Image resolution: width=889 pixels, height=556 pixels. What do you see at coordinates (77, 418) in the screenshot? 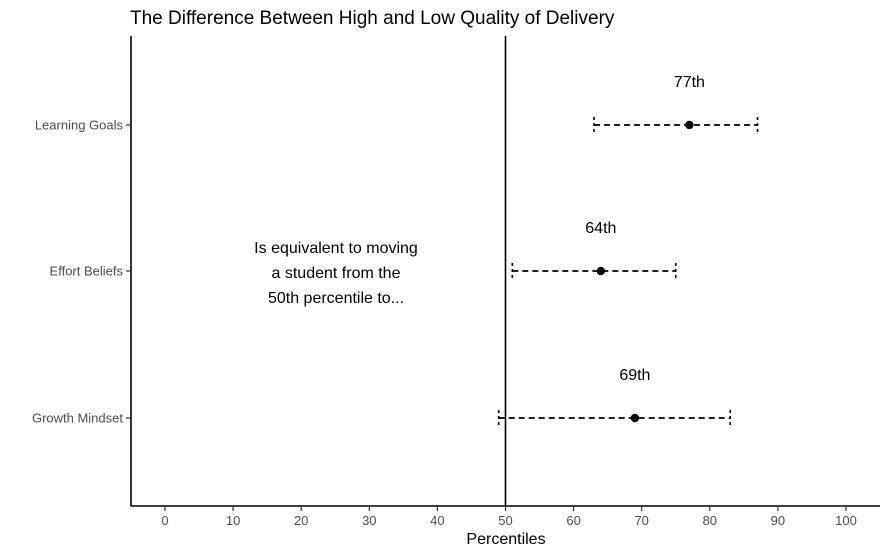
I see `y-tick-label: Growth Mindset` at bounding box center [77, 418].